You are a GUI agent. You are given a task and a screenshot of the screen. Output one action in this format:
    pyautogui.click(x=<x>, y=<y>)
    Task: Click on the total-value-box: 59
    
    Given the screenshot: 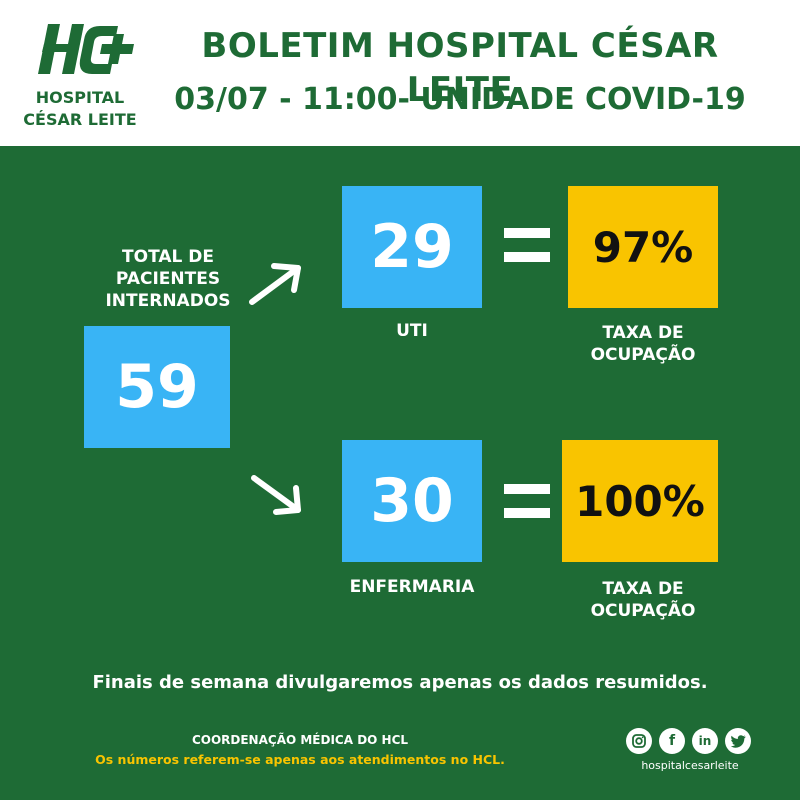 What is the action you would take?
    pyautogui.click(x=157, y=387)
    